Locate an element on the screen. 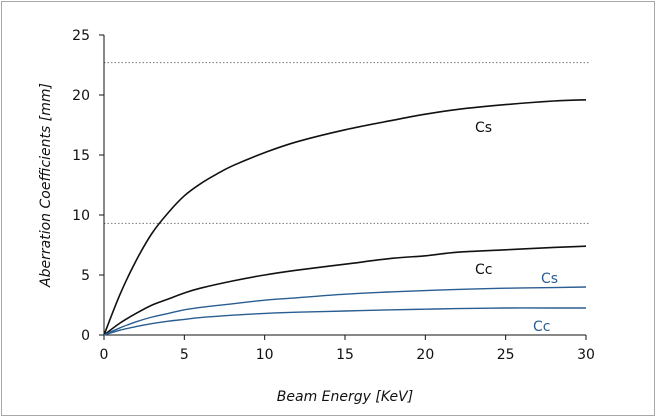  y-tick-label: 25 is located at coordinates (81, 36).